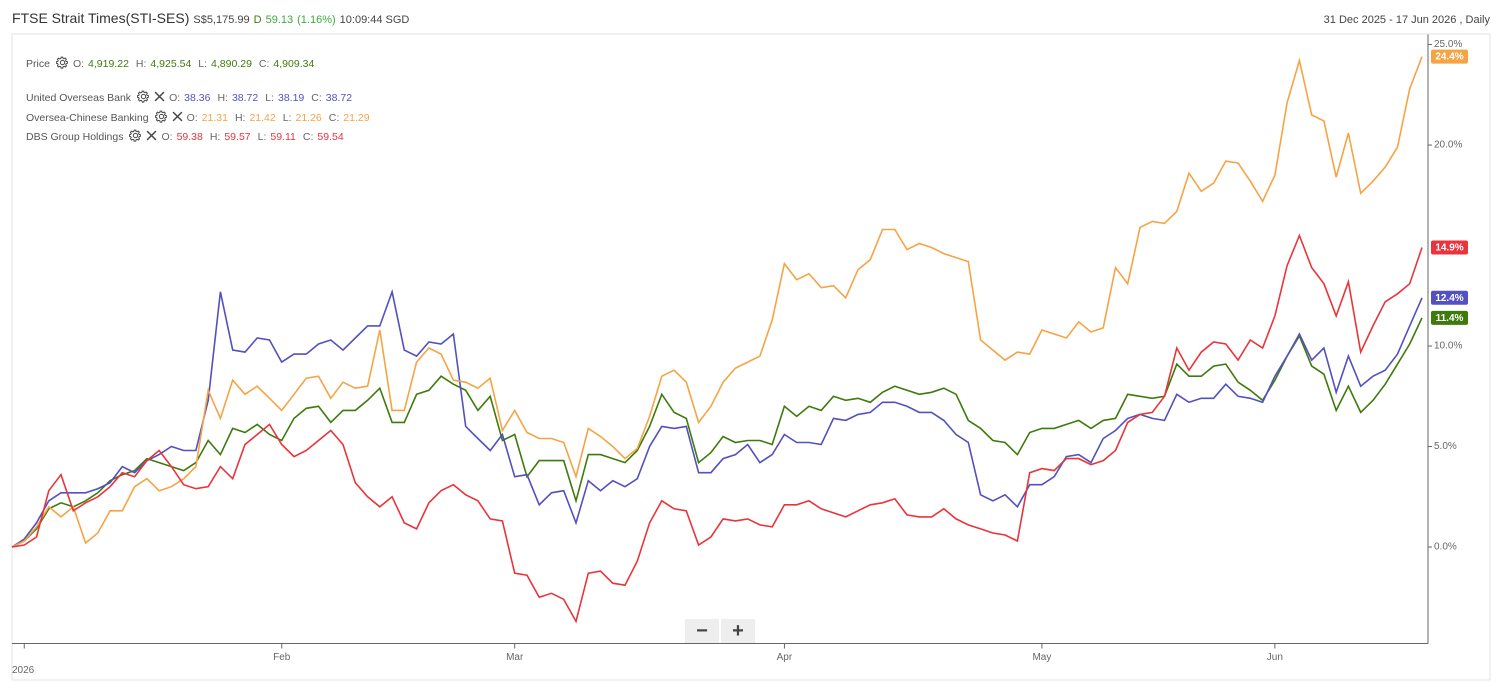 This screenshot has height=684, width=1498. I want to click on end-label: 24.4%, so click(1449, 57).